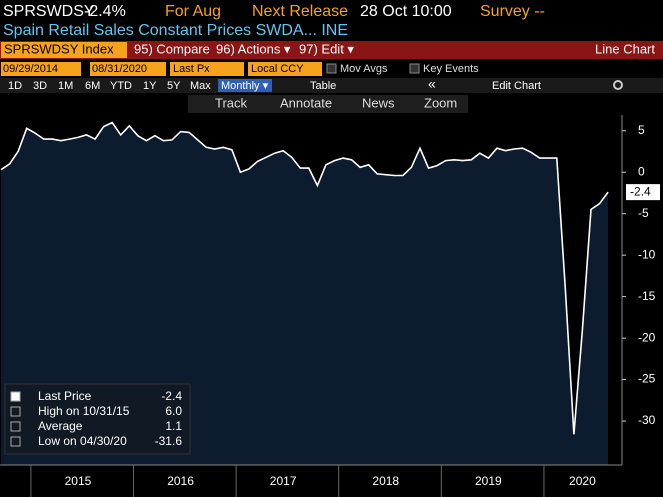 The image size is (663, 497). Describe the element at coordinates (121, 86) in the screenshot. I see `range-button: YTD` at that location.